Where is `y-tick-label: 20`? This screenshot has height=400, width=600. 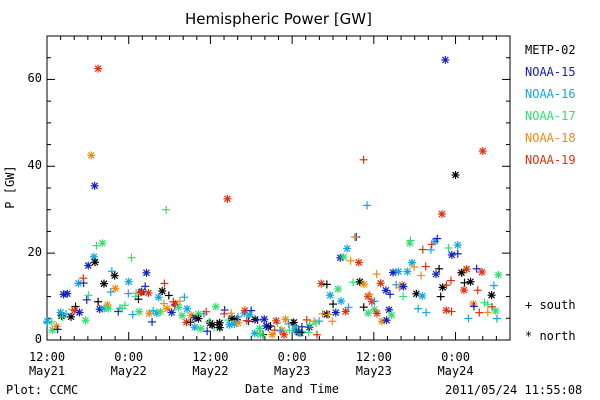
y-tick-label: 20 is located at coordinates (34, 252).